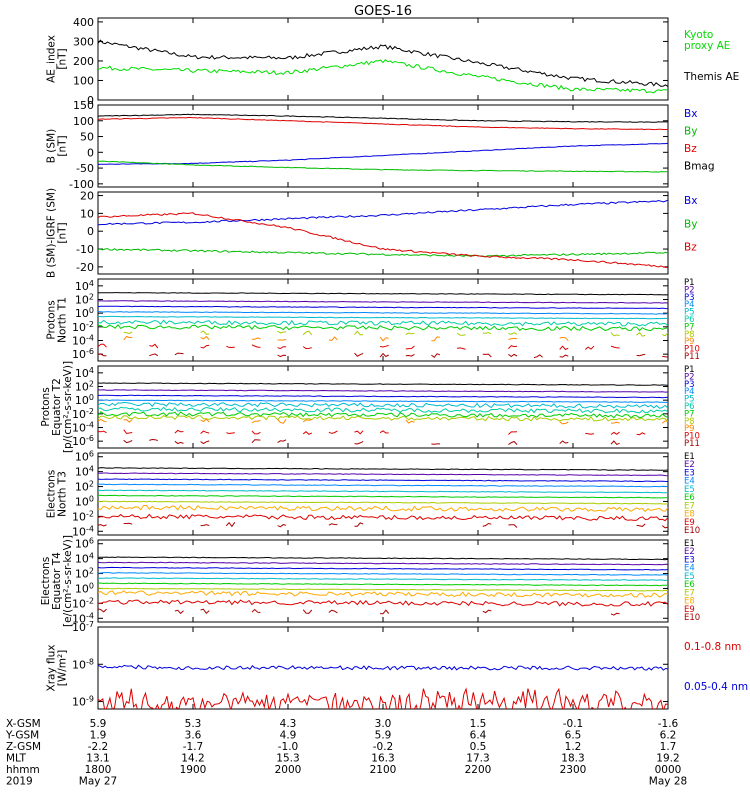 The image size is (750, 800). What do you see at coordinates (52, 146) in the screenshot?
I see `y-axis-label: B (SM)` at bounding box center [52, 146].